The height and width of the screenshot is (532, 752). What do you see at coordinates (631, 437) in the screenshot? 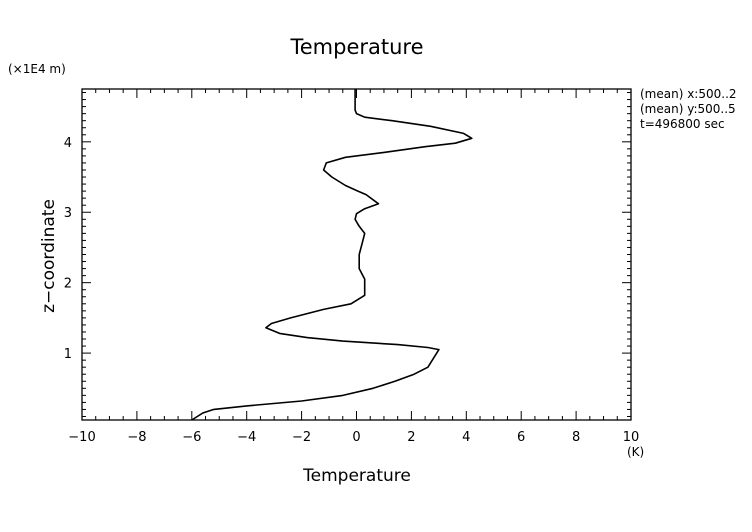
I see `x-tick-label: 10` at bounding box center [631, 437].